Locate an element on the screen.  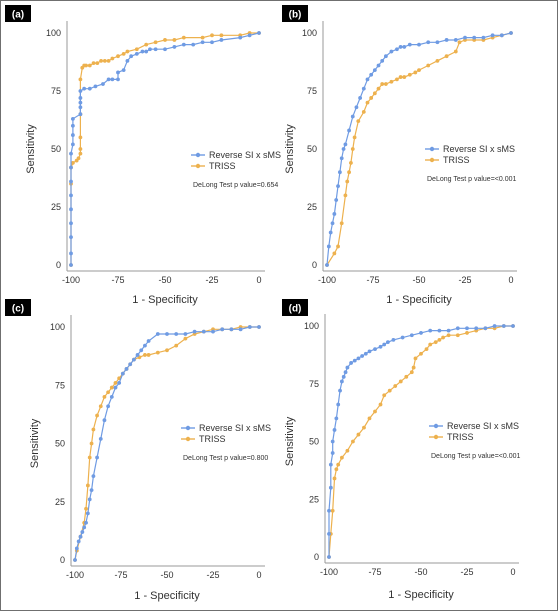
y-tick-label: 25 is located at coordinates (56, 207).